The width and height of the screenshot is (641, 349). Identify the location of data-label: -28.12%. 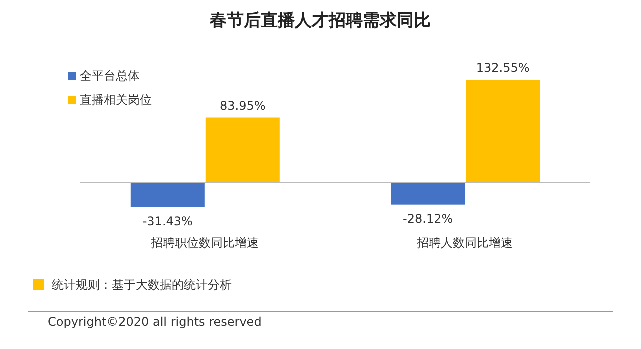
(428, 219).